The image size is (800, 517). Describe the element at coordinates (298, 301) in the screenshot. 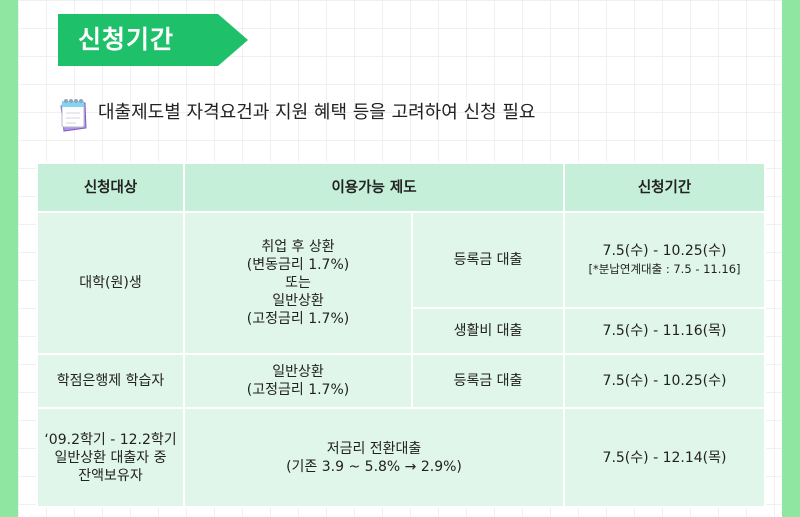

I see `row1-plan-line: 일반상환` at that location.